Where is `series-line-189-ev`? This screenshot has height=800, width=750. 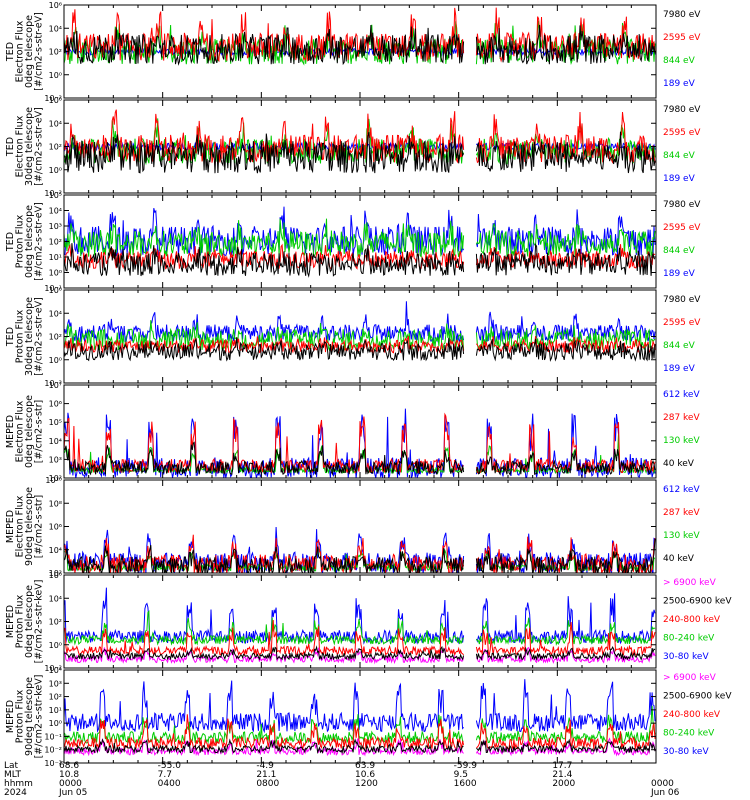
series-line-189-ev is located at coordinates (360, 322).